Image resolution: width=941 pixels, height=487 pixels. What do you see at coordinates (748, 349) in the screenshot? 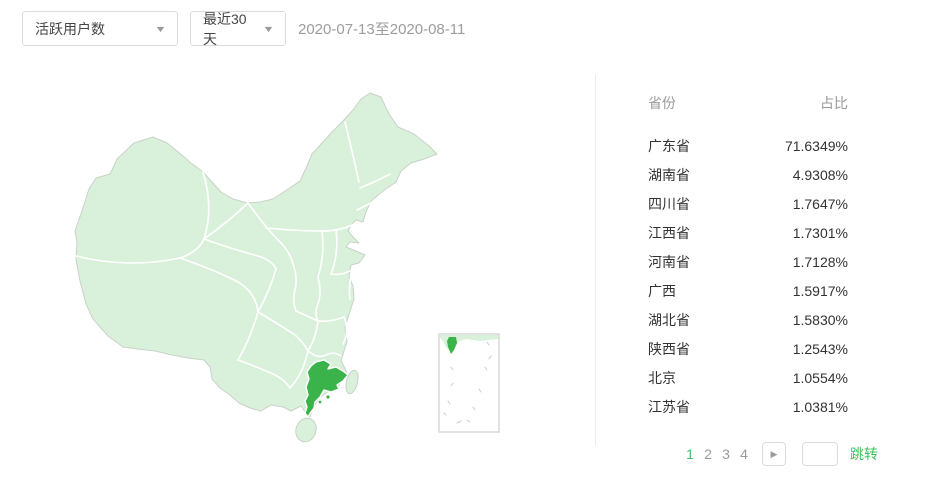
I see `table-row: 陕西省 1.2543%` at bounding box center [748, 349].